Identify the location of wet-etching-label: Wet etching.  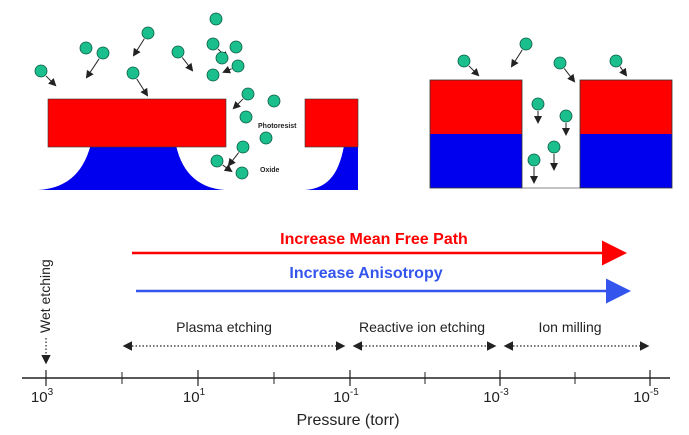
(45, 296).